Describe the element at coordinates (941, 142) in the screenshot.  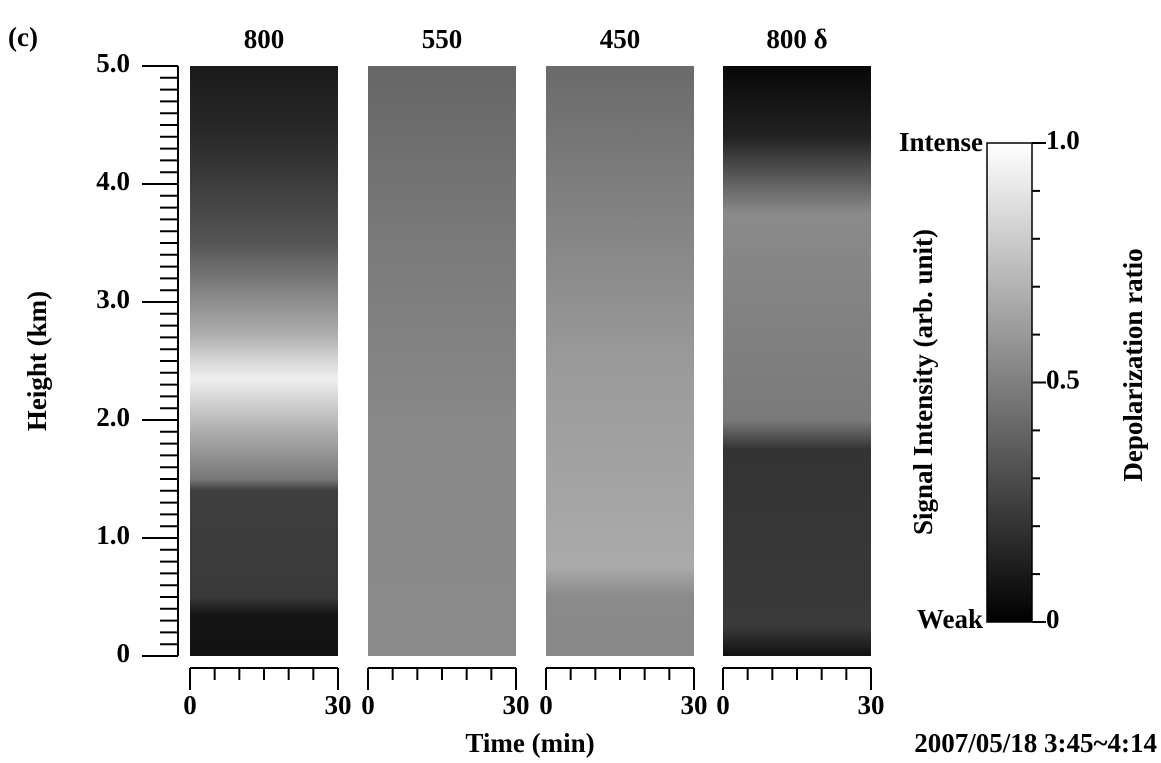
I see `colorbar-top-label: Intense` at that location.